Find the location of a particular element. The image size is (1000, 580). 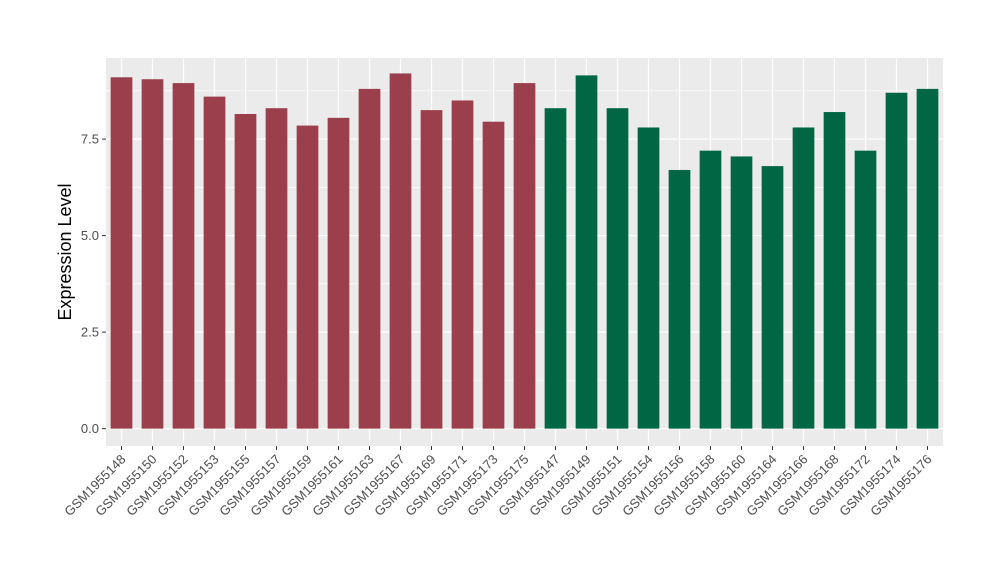

bar-GSM1955163 is located at coordinates (369, 258).